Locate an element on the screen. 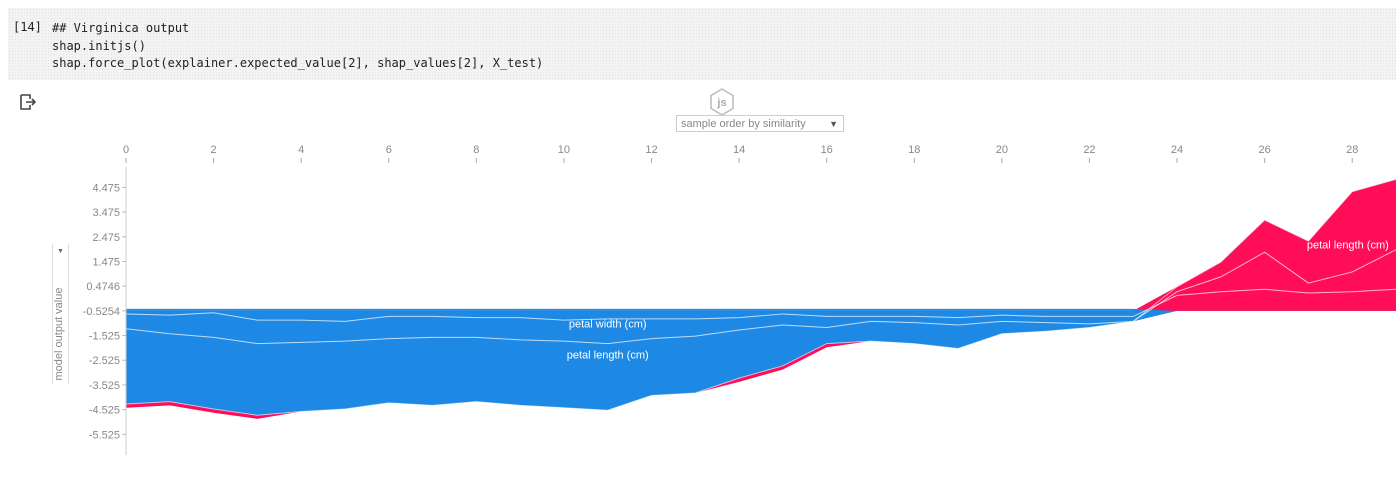  x-tick-label: 4 is located at coordinates (301, 150).